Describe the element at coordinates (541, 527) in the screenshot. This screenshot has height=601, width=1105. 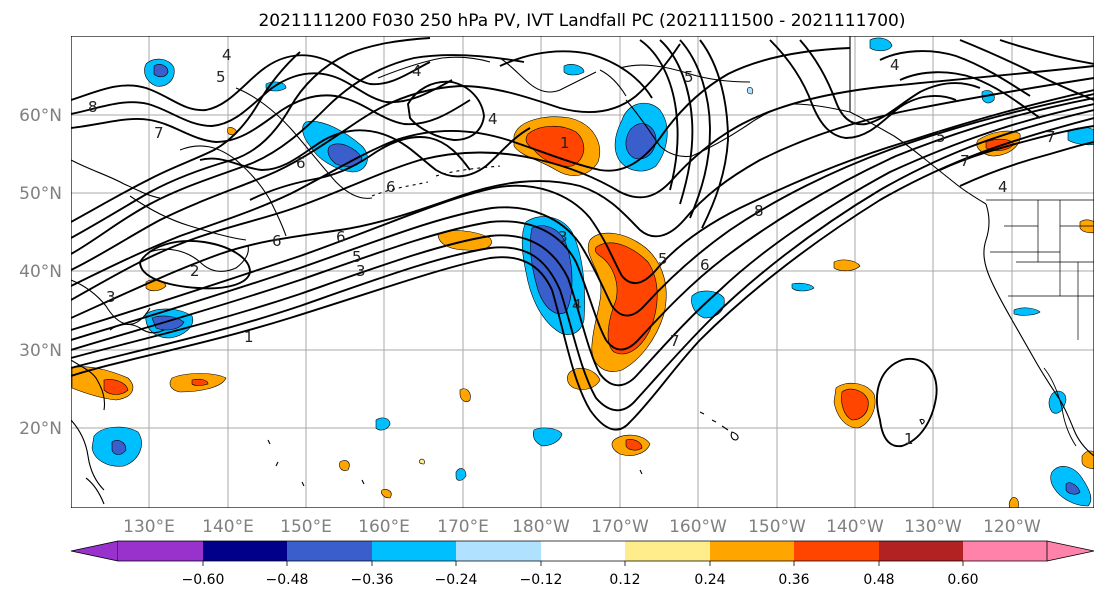
I see `lon-label: 180°W` at that location.